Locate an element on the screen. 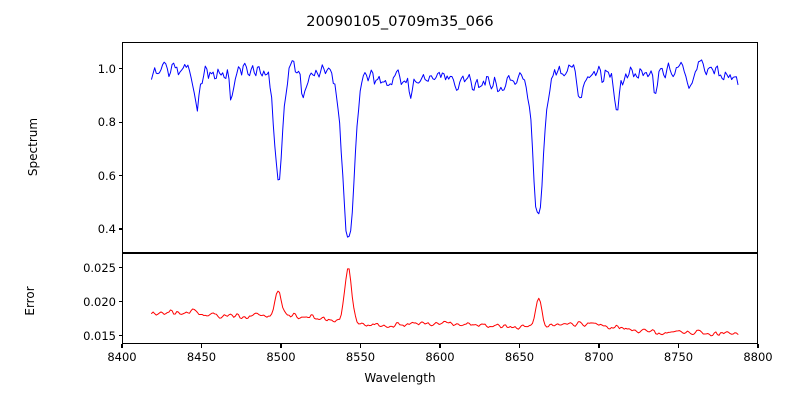  figure-title: 20090105_0709m35_066 is located at coordinates (400, 22).